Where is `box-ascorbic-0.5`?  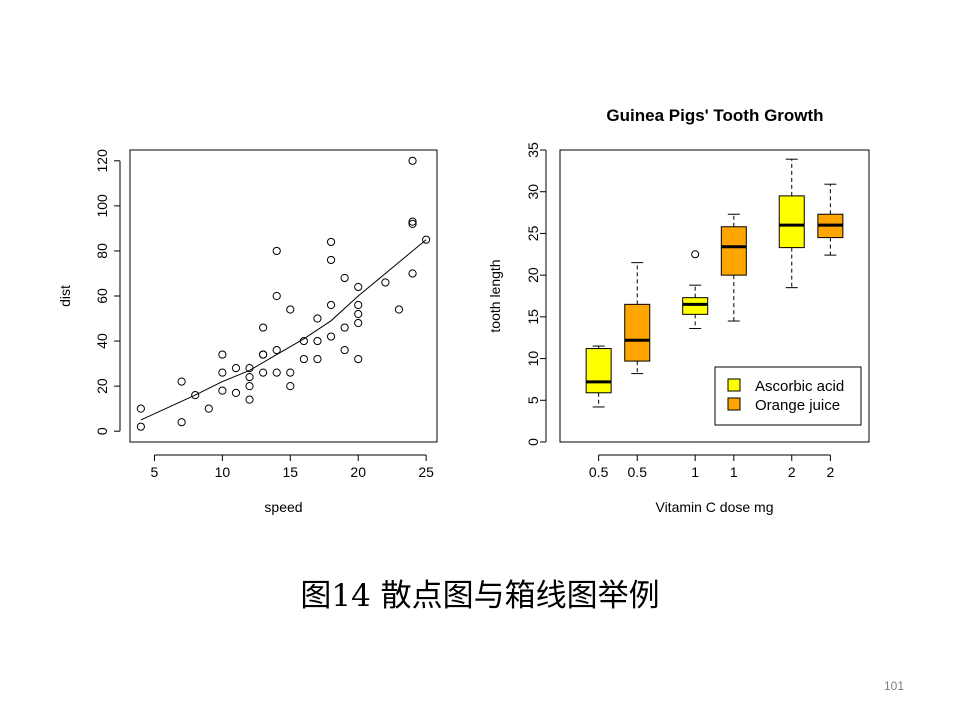
box-ascorbic-0.5 is located at coordinates (598, 376).